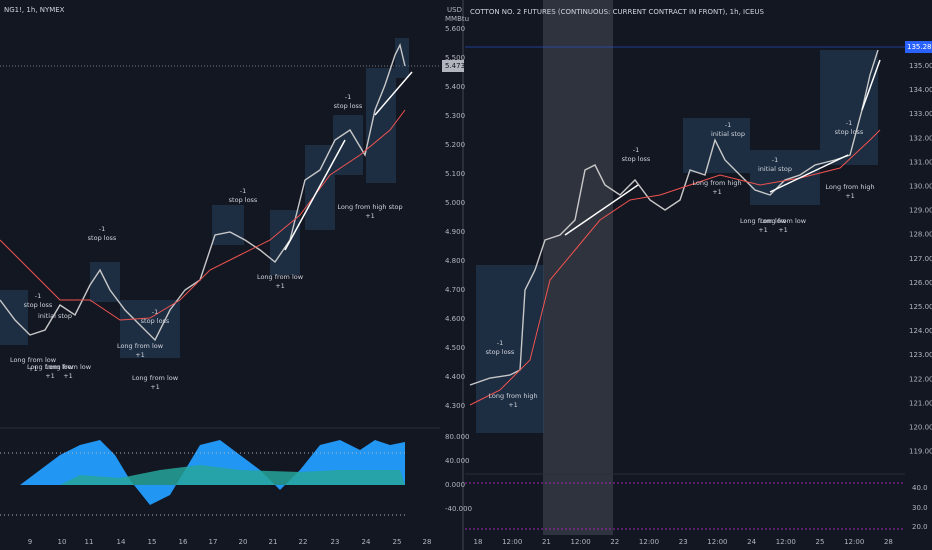 This screenshot has height=550, width=932. What do you see at coordinates (920, 211) in the screenshot?
I see `price-label: 129.00` at bounding box center [920, 211].